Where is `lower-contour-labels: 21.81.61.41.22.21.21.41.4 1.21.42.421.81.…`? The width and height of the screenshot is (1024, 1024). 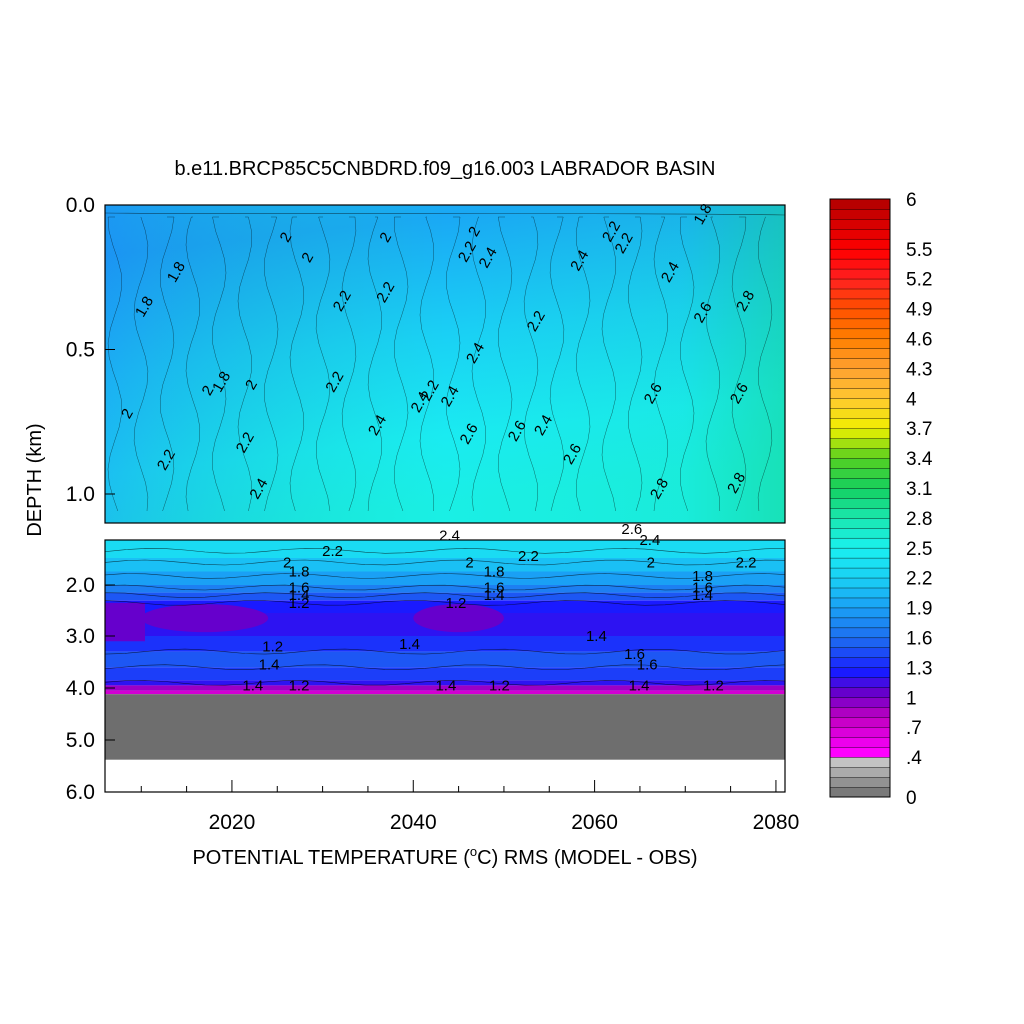
lower-contour-labels: 21.81.61.41.22.21.21.41.4 1.21.42.421.81.… is located at coordinates (499, 607).